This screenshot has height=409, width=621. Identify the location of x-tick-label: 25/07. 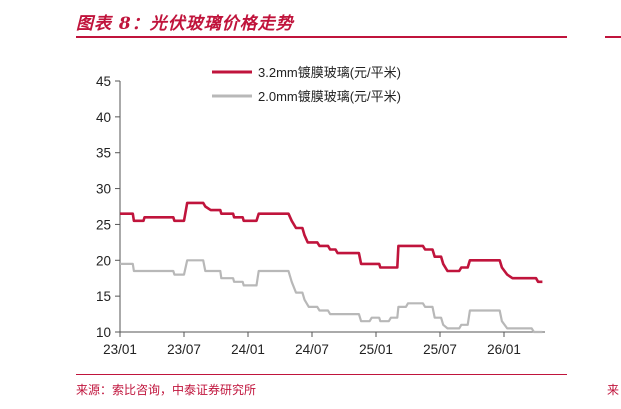
(440, 349).